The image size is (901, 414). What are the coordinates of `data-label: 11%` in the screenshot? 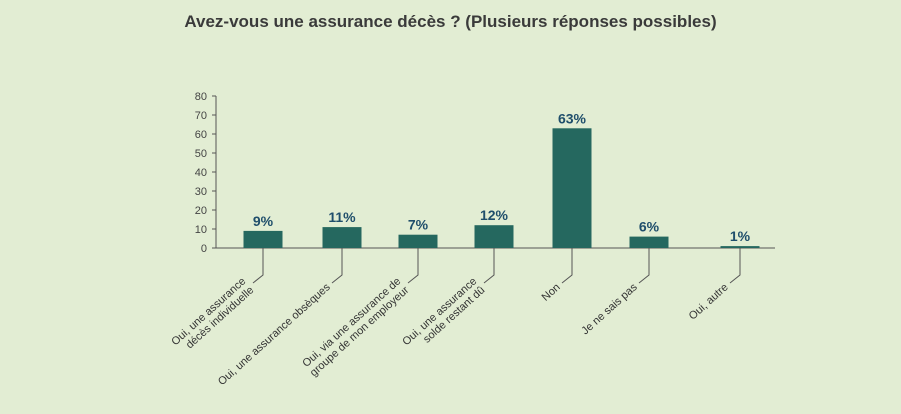 It's located at (342, 217).